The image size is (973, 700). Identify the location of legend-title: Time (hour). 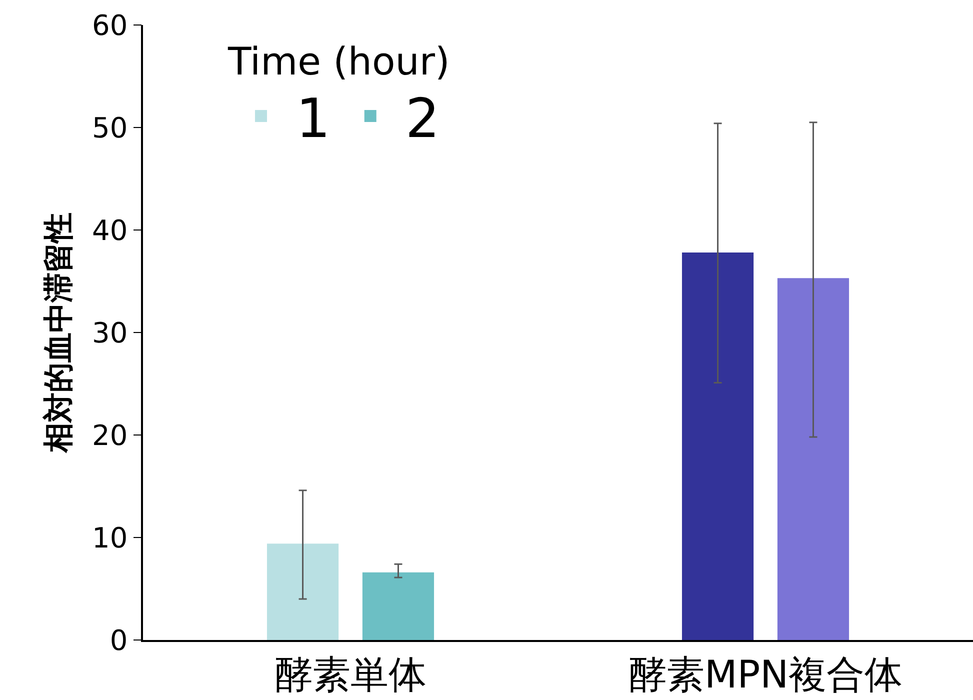
(338, 61).